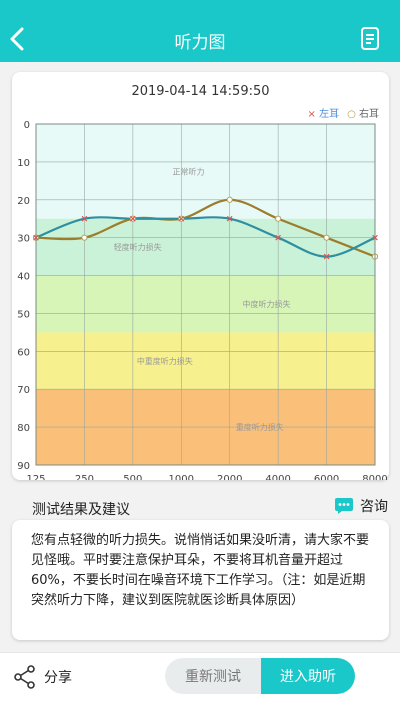  Describe the element at coordinates (27, 125) in the screenshot. I see `y-tick-label: 0` at that location.